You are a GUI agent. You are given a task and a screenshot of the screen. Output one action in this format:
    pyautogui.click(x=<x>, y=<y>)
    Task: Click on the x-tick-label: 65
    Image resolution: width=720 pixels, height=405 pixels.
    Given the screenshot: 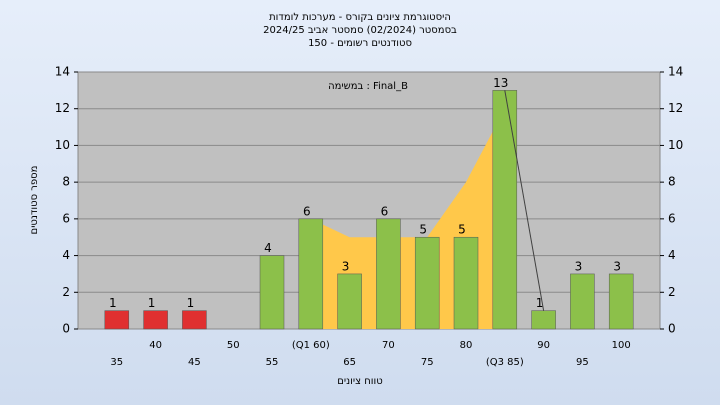 What is the action you would take?
    pyautogui.click(x=349, y=362)
    